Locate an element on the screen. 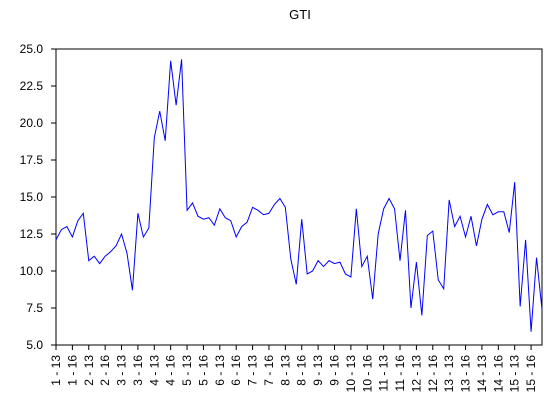 This screenshot has height=411, width=544. x-tick-label: 10 - 16 is located at coordinates (367, 374).